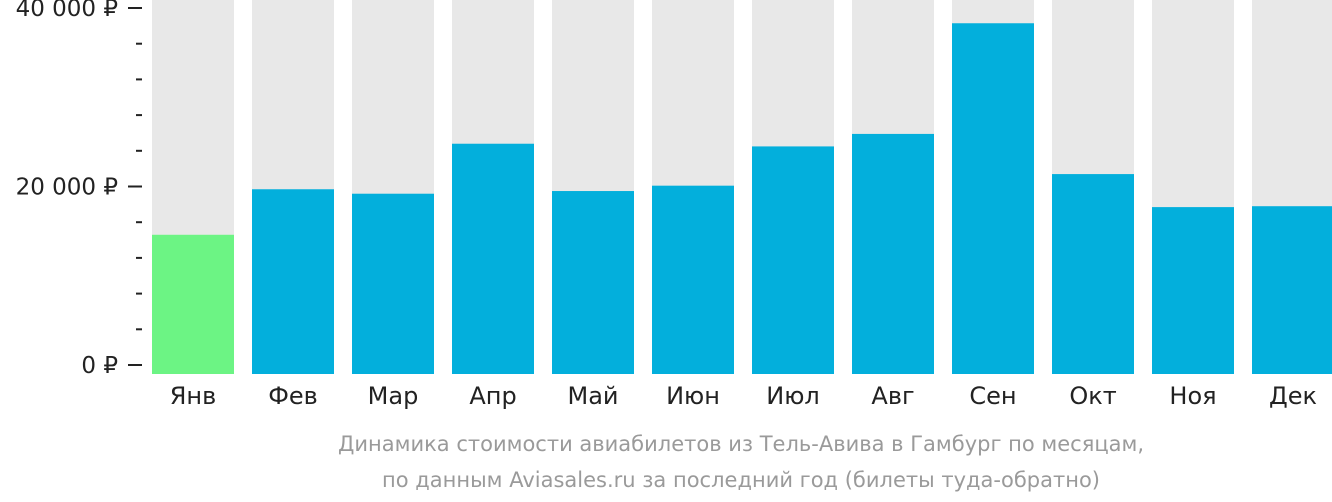  Describe the element at coordinates (1093, 274) in the screenshot. I see `bar-Окт` at that location.